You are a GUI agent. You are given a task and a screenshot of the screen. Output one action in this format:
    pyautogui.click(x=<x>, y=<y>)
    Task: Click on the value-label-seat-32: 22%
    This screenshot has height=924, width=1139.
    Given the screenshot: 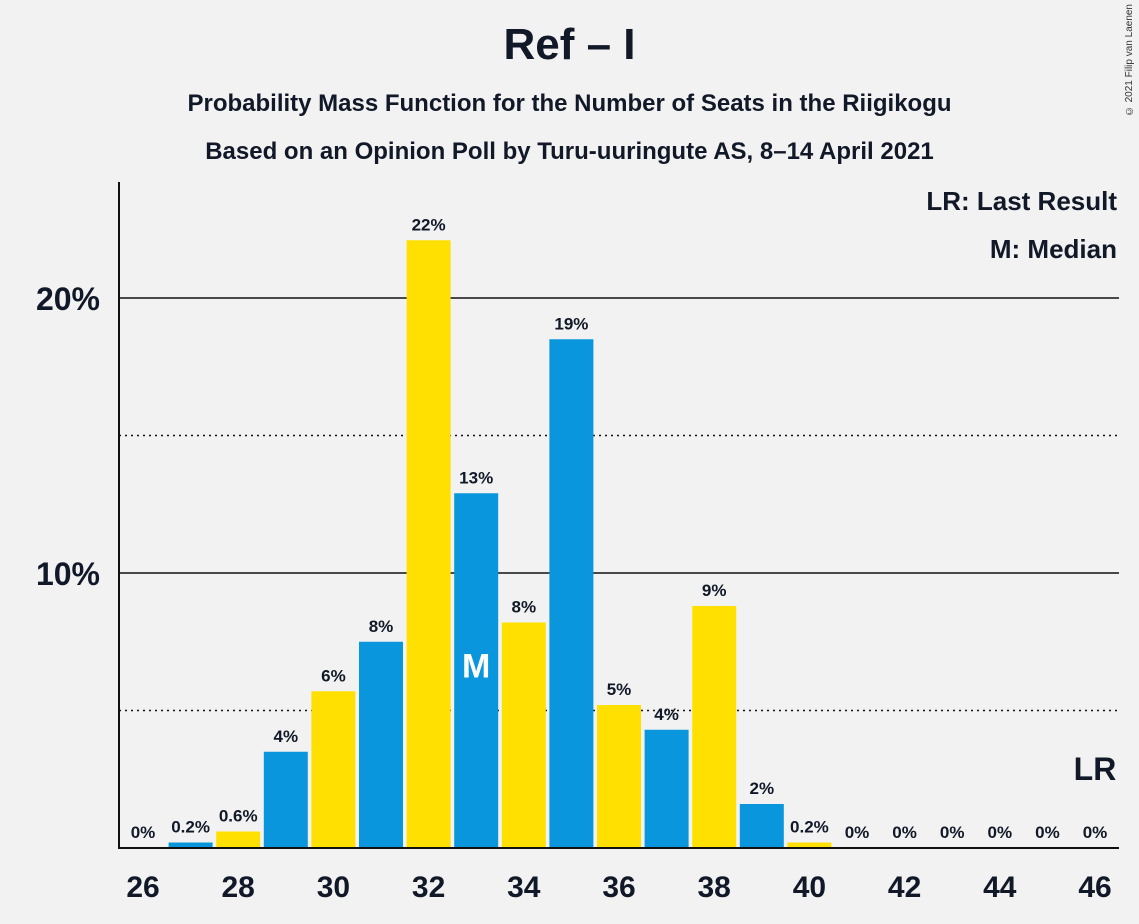 What is the action you would take?
    pyautogui.click(x=429, y=224)
    